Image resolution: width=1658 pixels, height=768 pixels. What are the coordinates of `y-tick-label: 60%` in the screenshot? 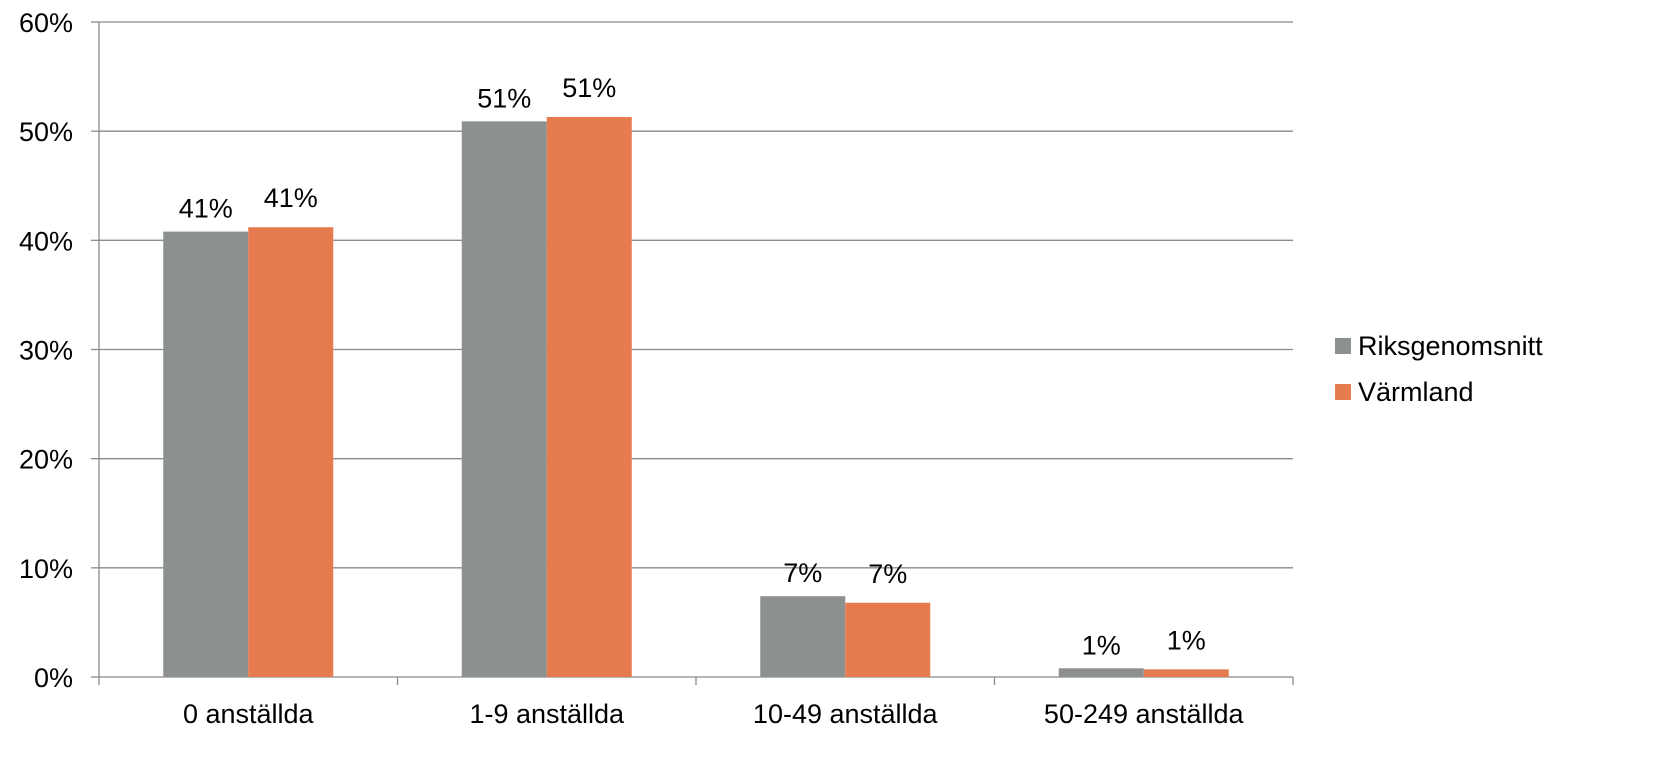 It's located at (46, 23).